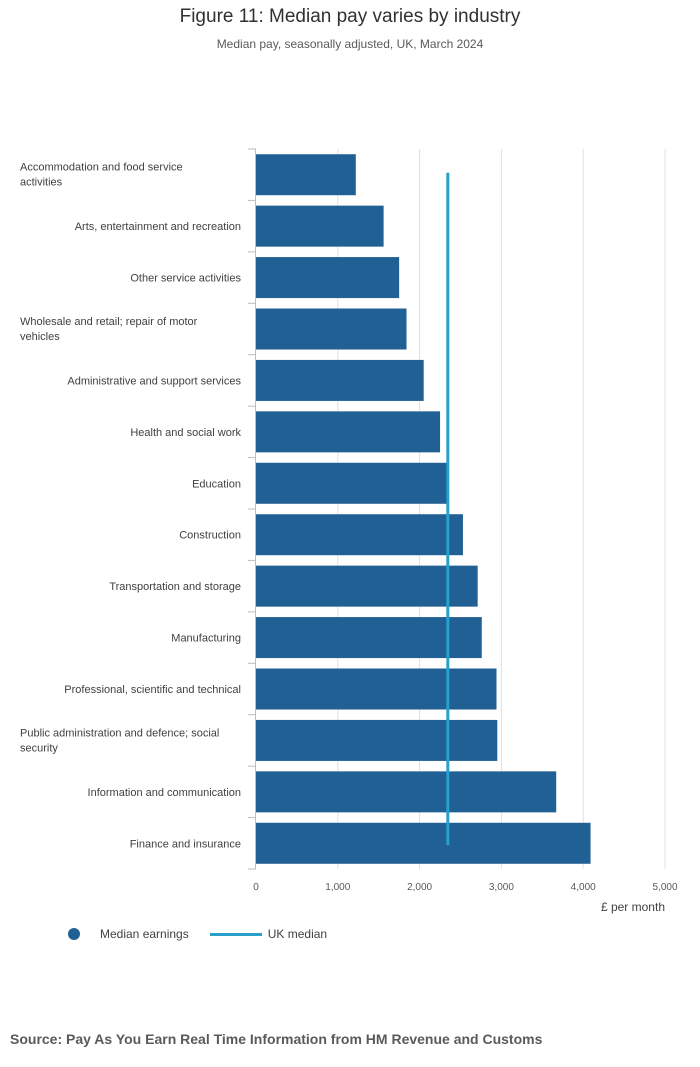 The height and width of the screenshot is (1067, 700). I want to click on category-label: Professional, scientific and technical, so click(152, 690).